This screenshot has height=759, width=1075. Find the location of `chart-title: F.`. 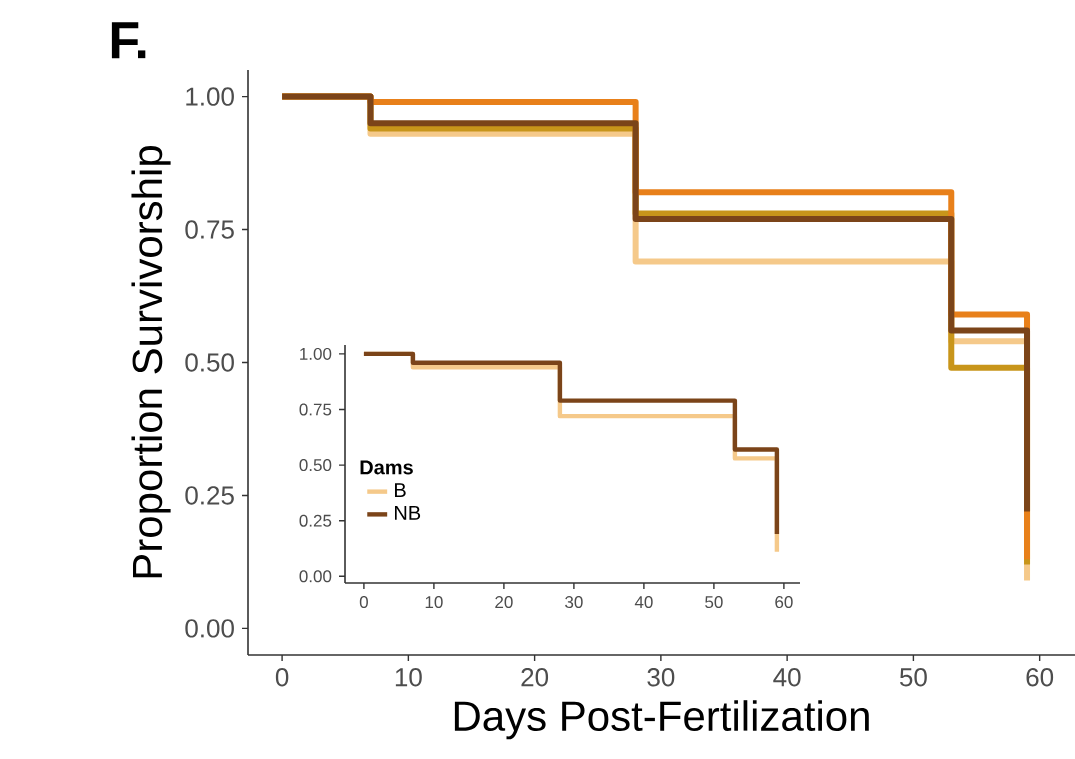

chart-title: F. is located at coordinates (128, 40).